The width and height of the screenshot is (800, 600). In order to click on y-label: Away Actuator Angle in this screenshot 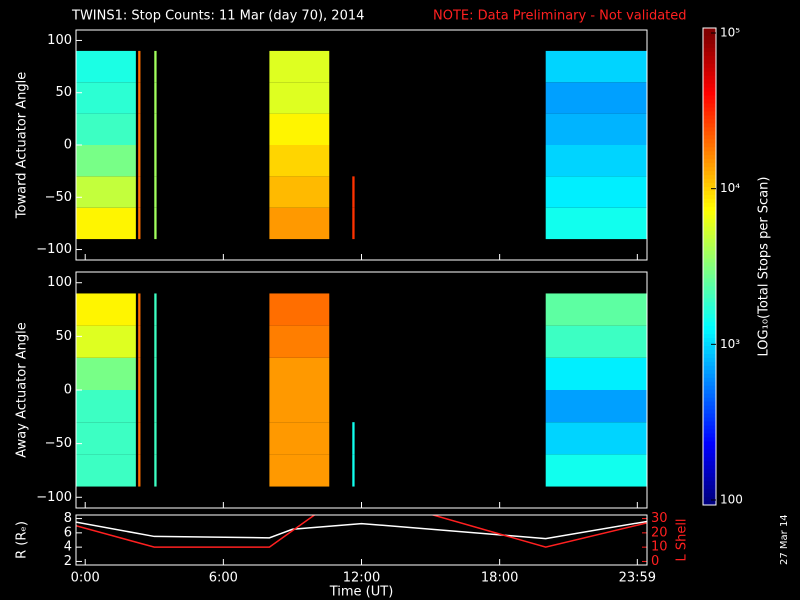, I will do `click(22, 389)`.